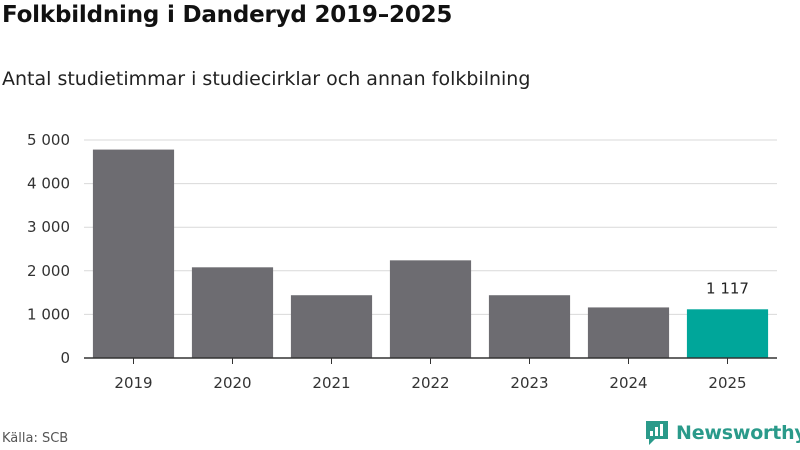 The height and width of the screenshot is (450, 800). I want to click on y-tick-label: 2 000, so click(48, 271).